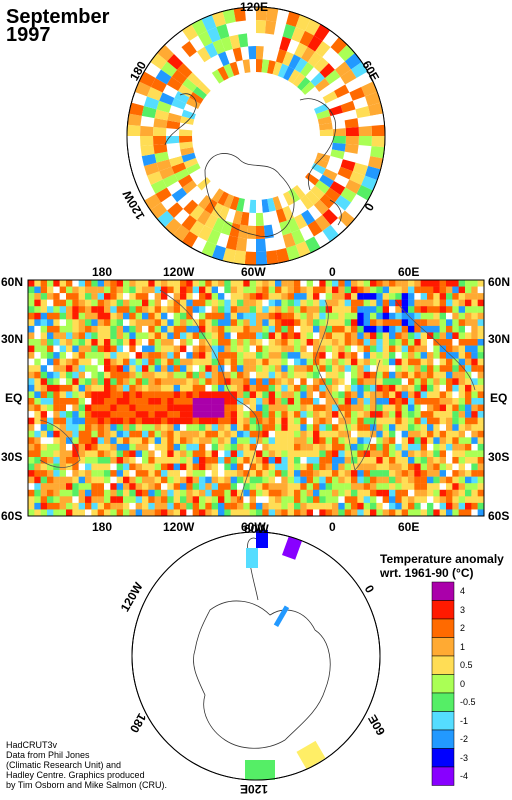 The height and width of the screenshot is (800, 512). I want to click on eq-left-label-eq: EQ, so click(14, 398).